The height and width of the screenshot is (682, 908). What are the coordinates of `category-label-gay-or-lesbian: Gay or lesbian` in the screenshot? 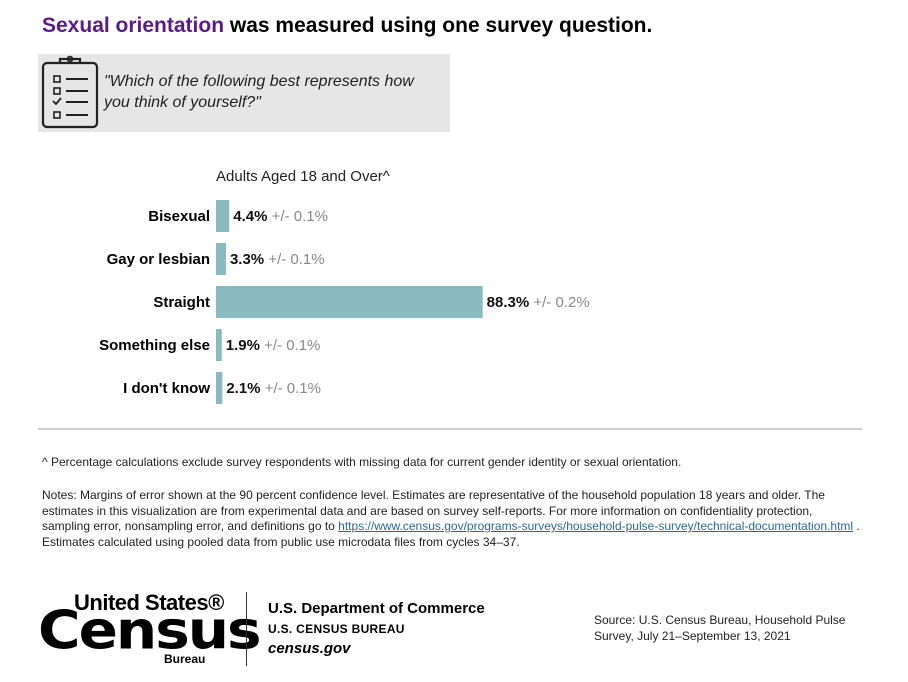 It's located at (158, 259).